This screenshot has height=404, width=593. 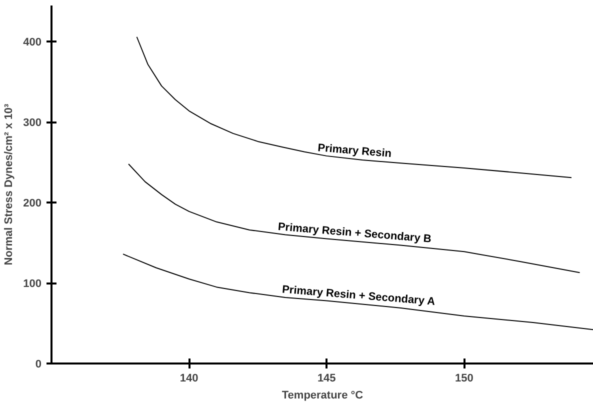 I want to click on series-label: Primary Resin, so click(x=354, y=151).